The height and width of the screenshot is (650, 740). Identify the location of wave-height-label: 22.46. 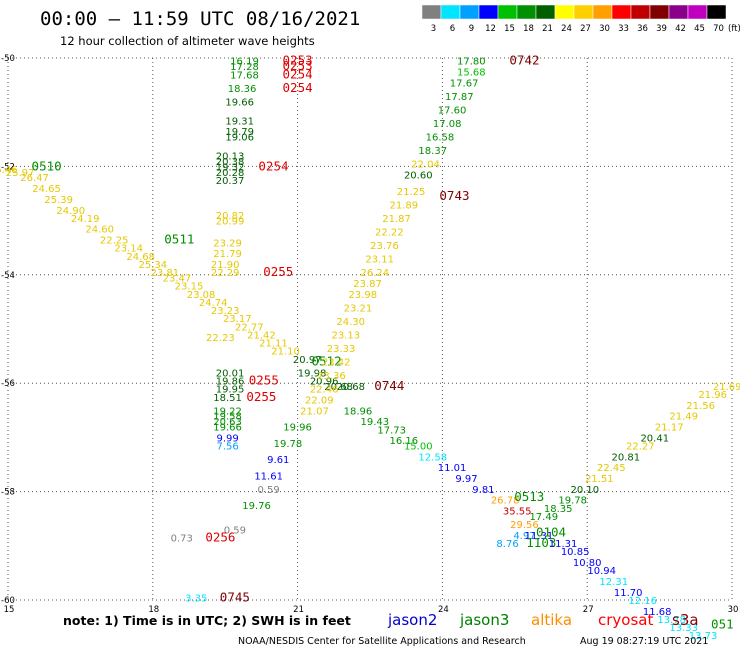
(324, 390).